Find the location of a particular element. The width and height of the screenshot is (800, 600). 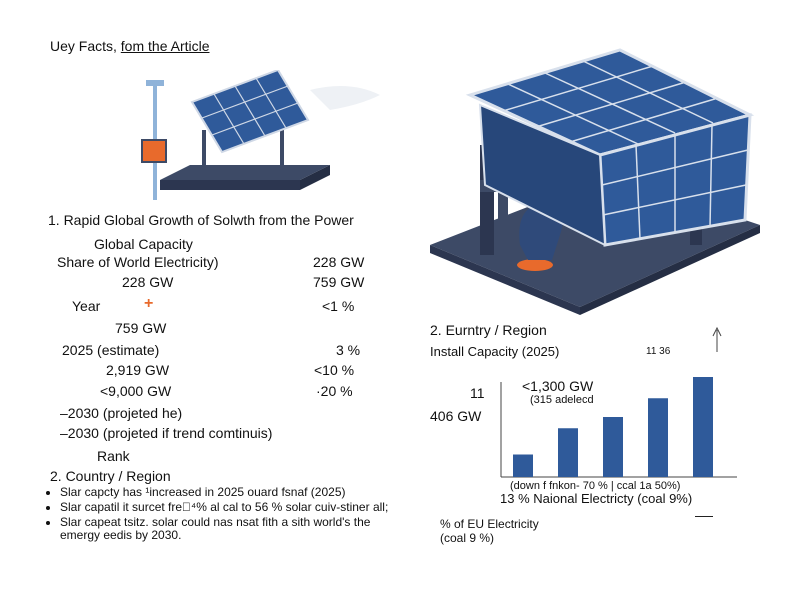

label-1300: <1,300 GW is located at coordinates (558, 386).